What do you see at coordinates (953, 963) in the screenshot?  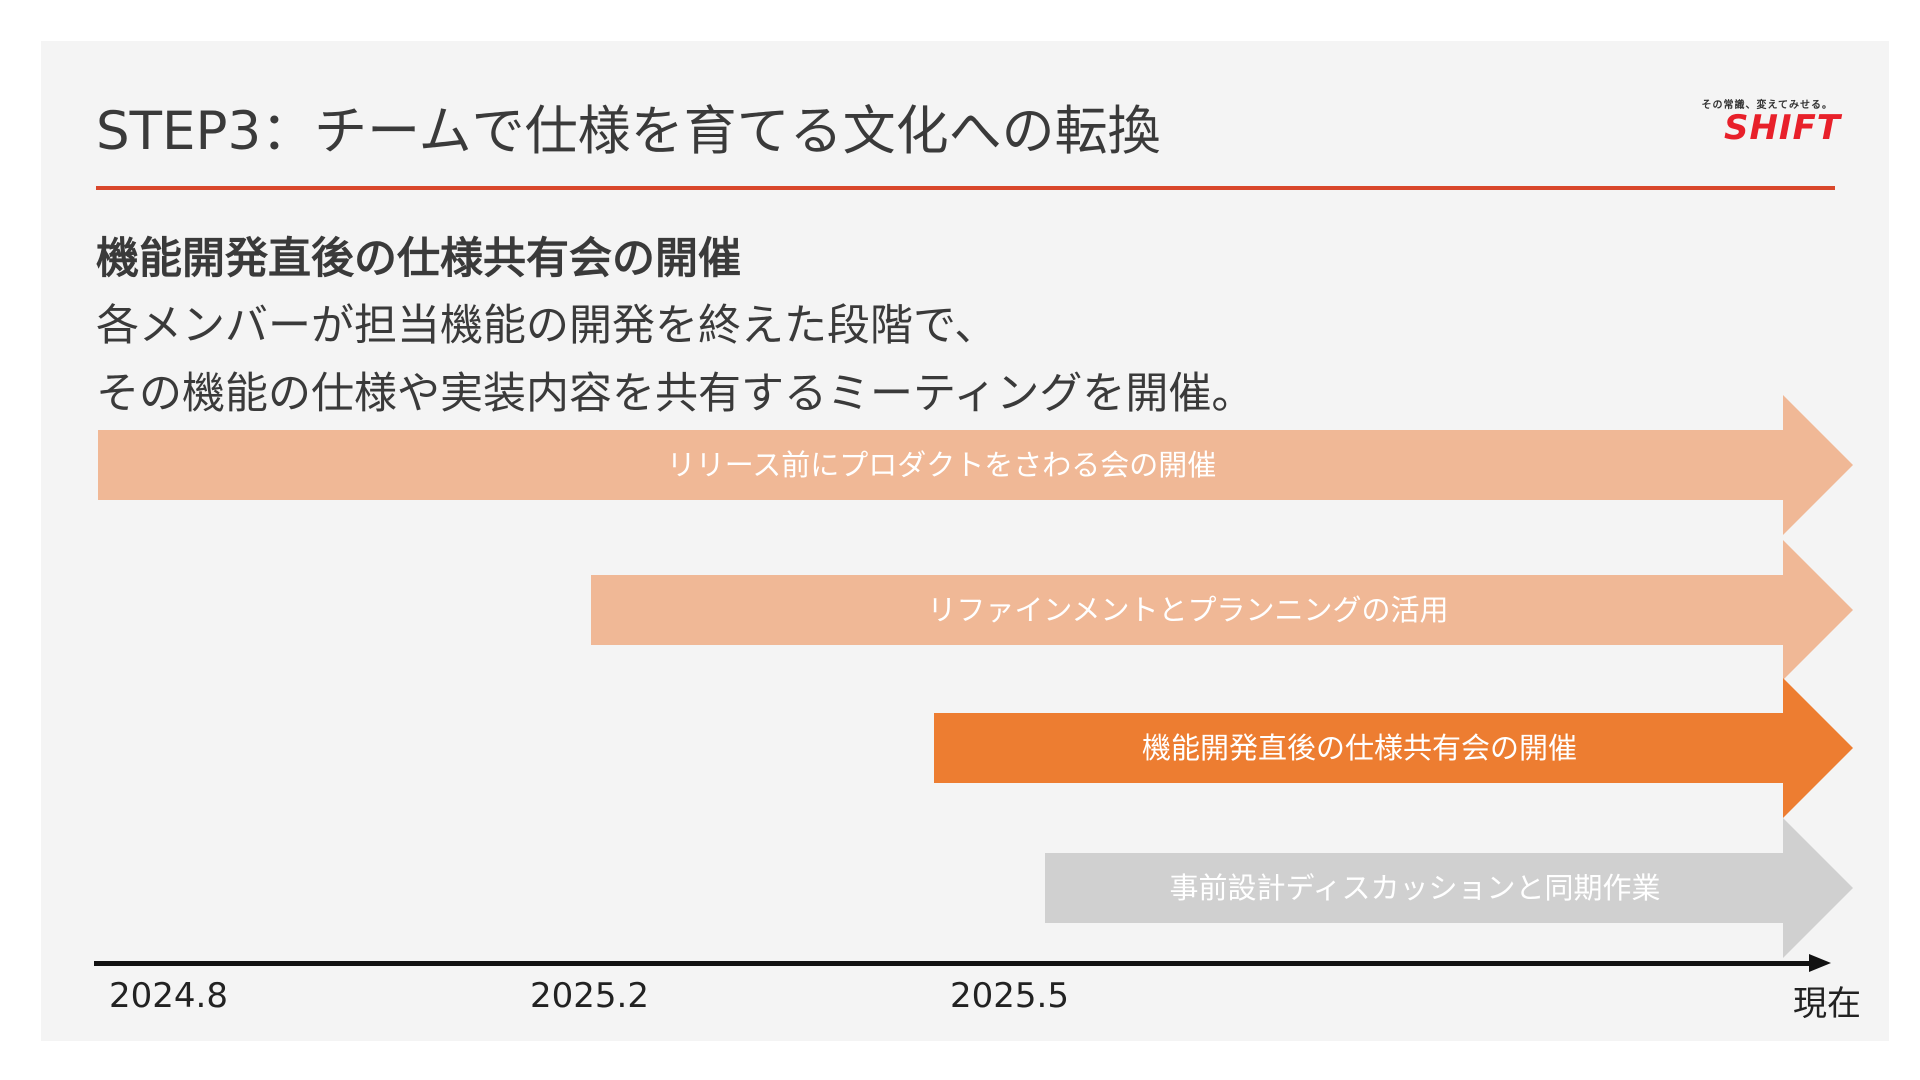 I see `timeline-axis` at bounding box center [953, 963].